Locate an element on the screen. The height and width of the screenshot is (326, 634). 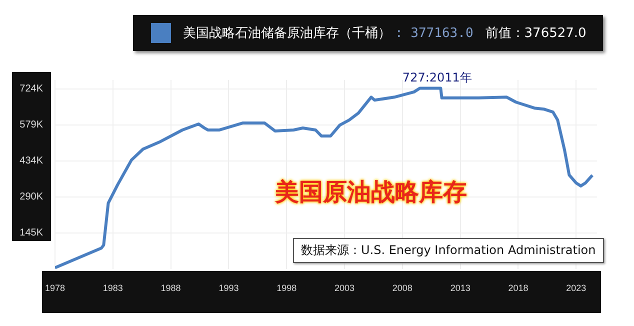
y-tick-label: 145K is located at coordinates (32, 233).